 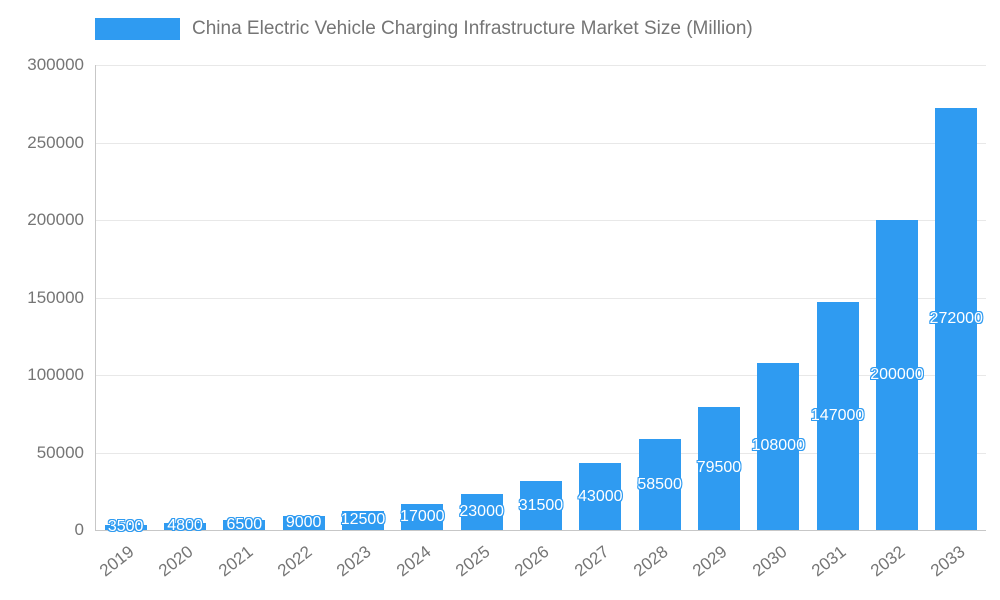 What do you see at coordinates (55, 219) in the screenshot?
I see `y-tick-label: 200000` at bounding box center [55, 219].